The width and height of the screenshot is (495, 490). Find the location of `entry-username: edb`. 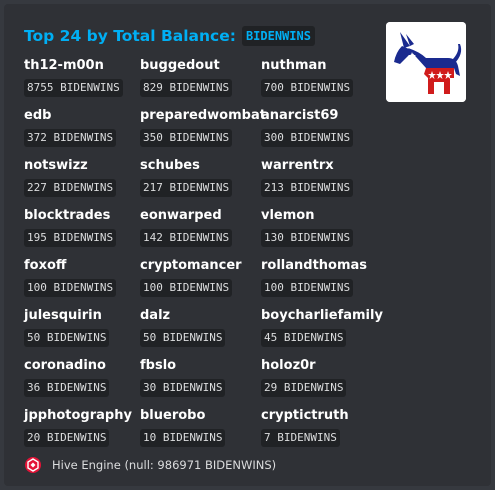

entry-username: edb is located at coordinates (38, 115).